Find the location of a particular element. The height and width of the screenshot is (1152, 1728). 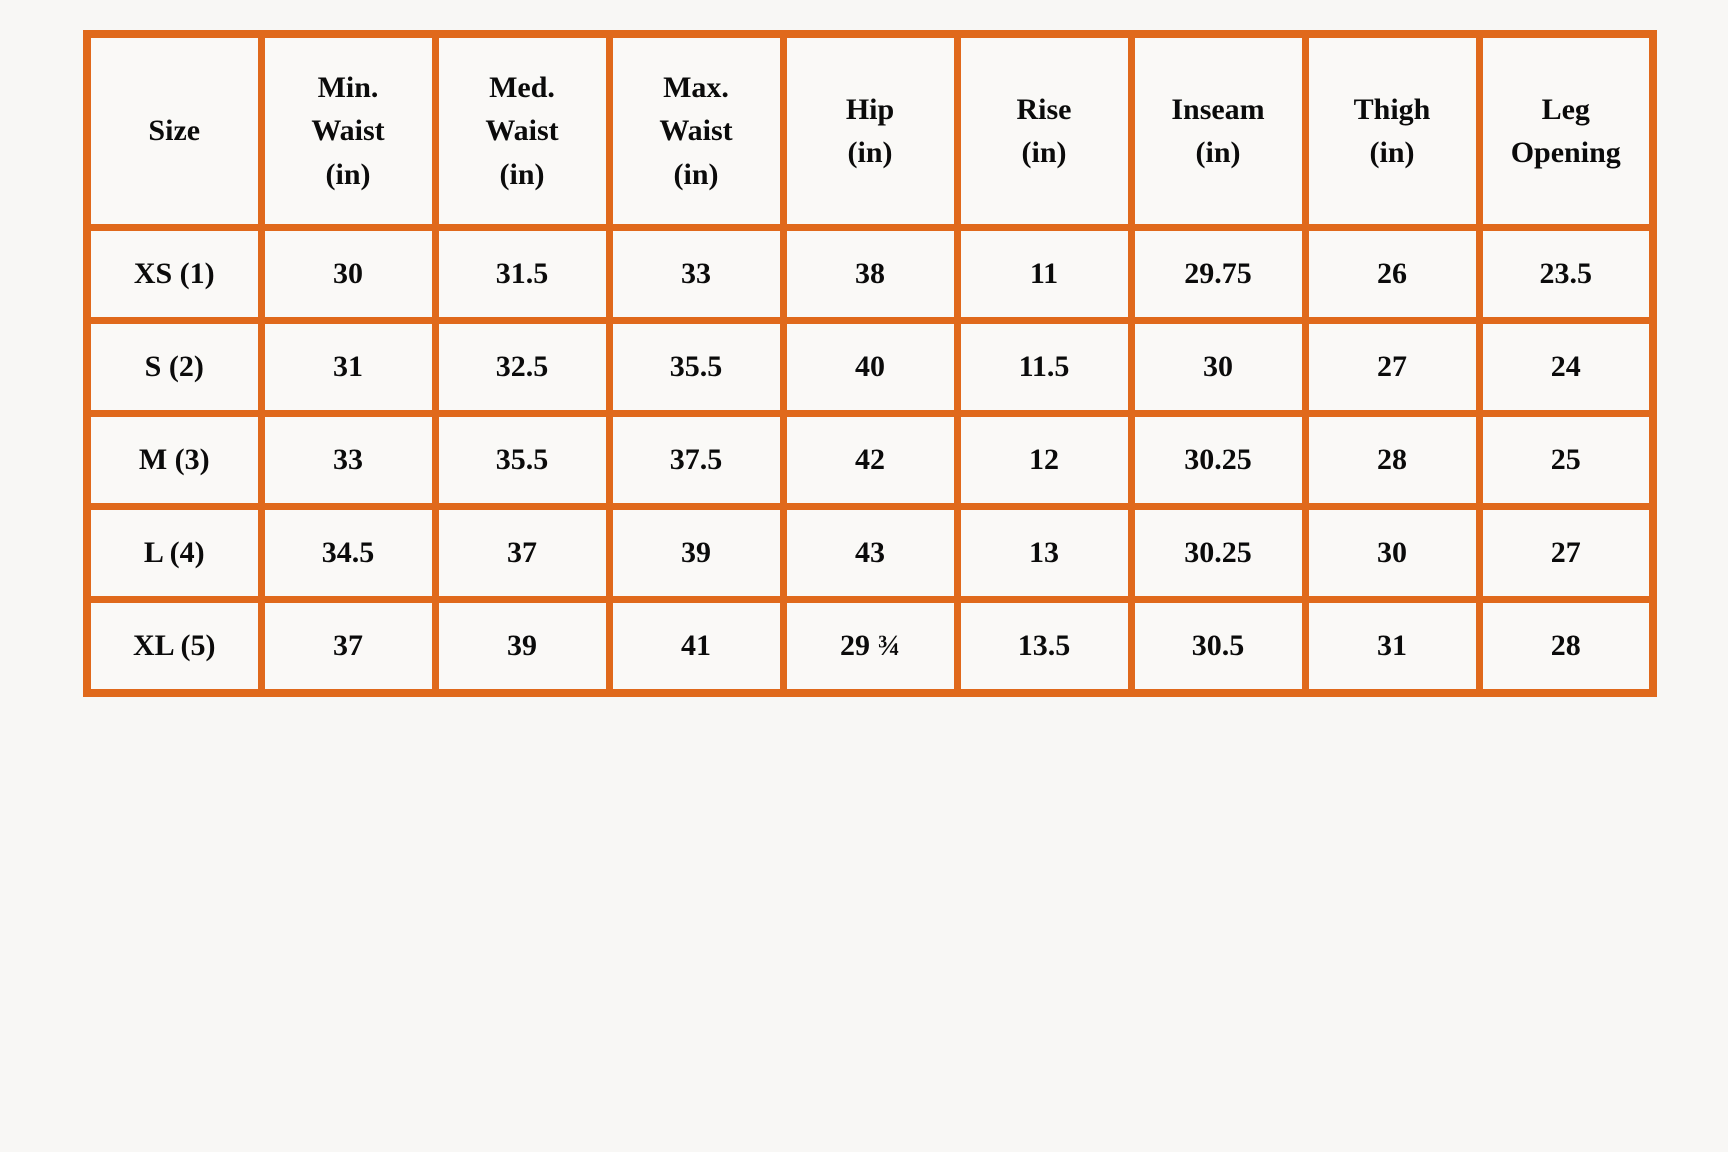

size-label: M (3) is located at coordinates (174, 460).